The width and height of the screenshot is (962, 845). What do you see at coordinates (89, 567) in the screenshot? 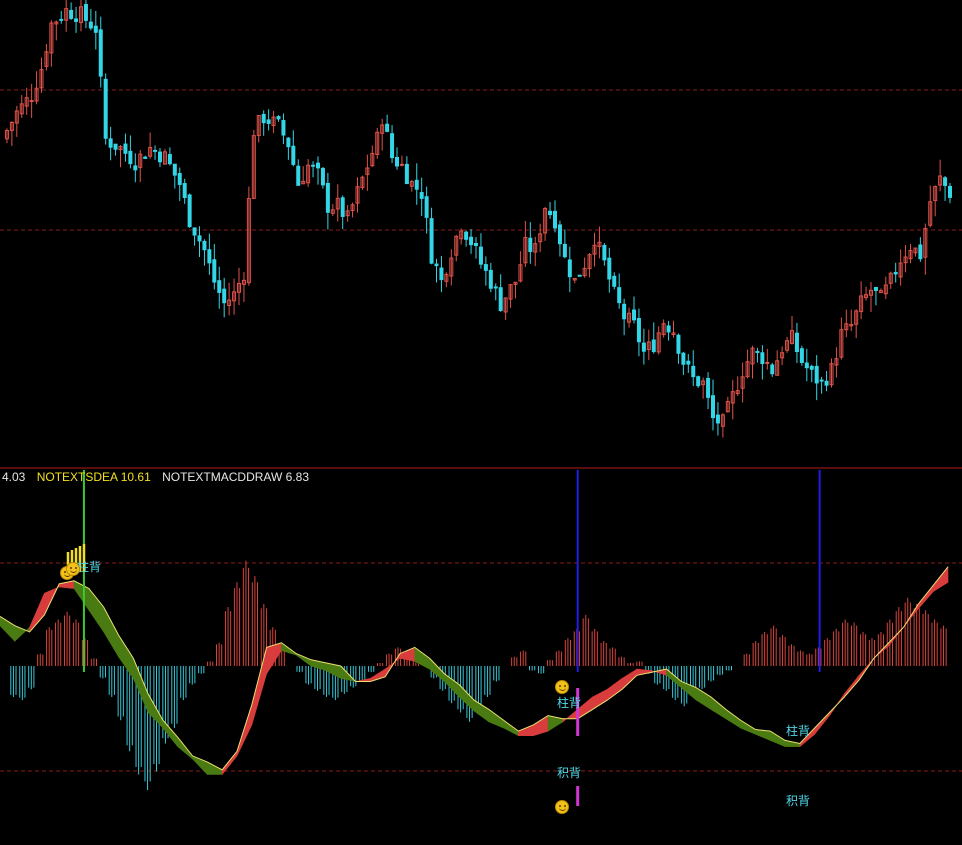
I see `label-zhubei-1: 柱背` at bounding box center [89, 567].